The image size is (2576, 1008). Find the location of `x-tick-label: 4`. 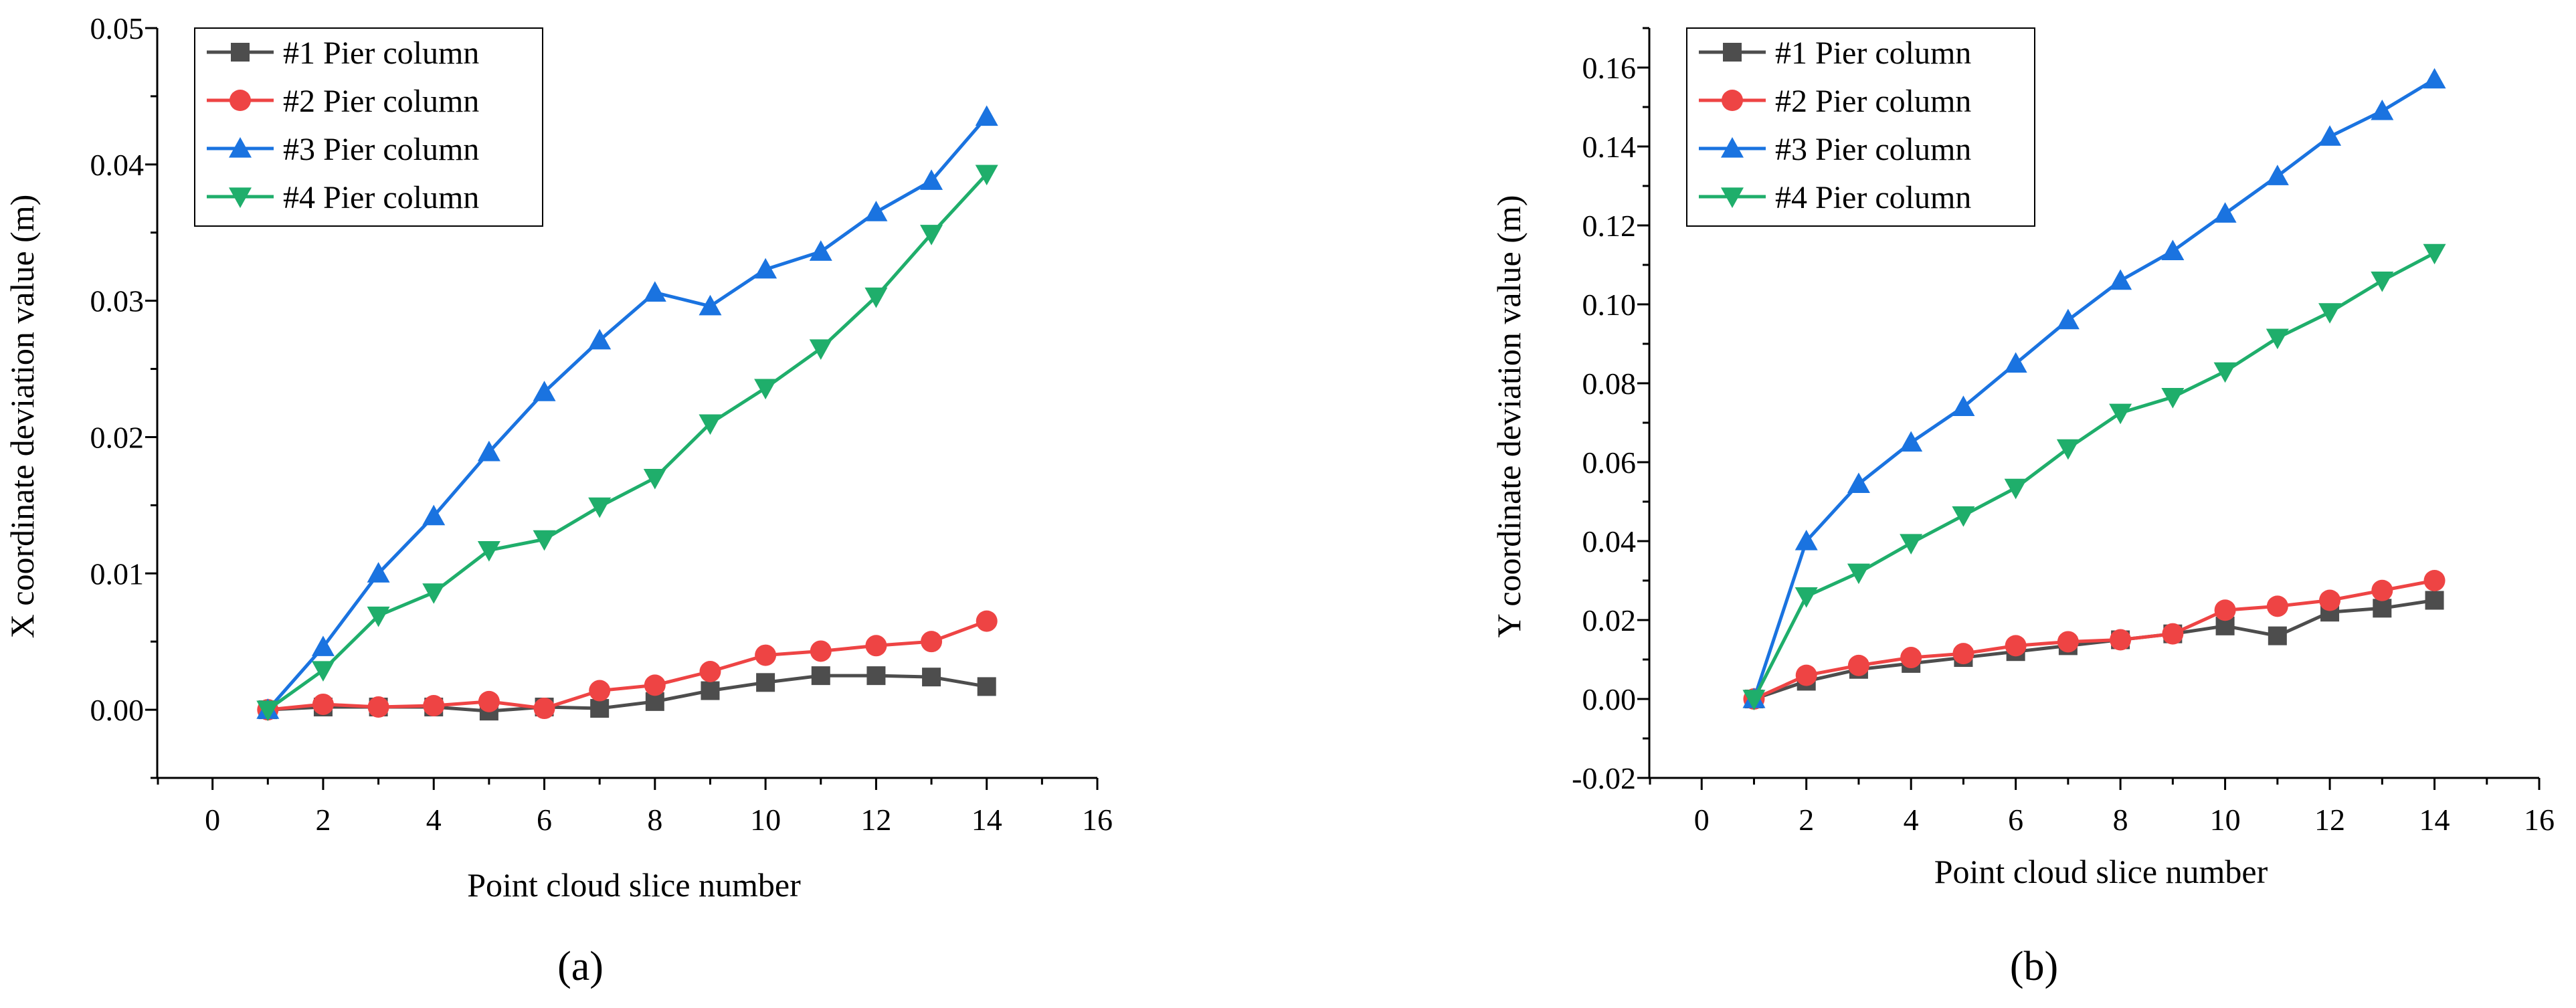

x-tick-label: 4 is located at coordinates (1911, 820).